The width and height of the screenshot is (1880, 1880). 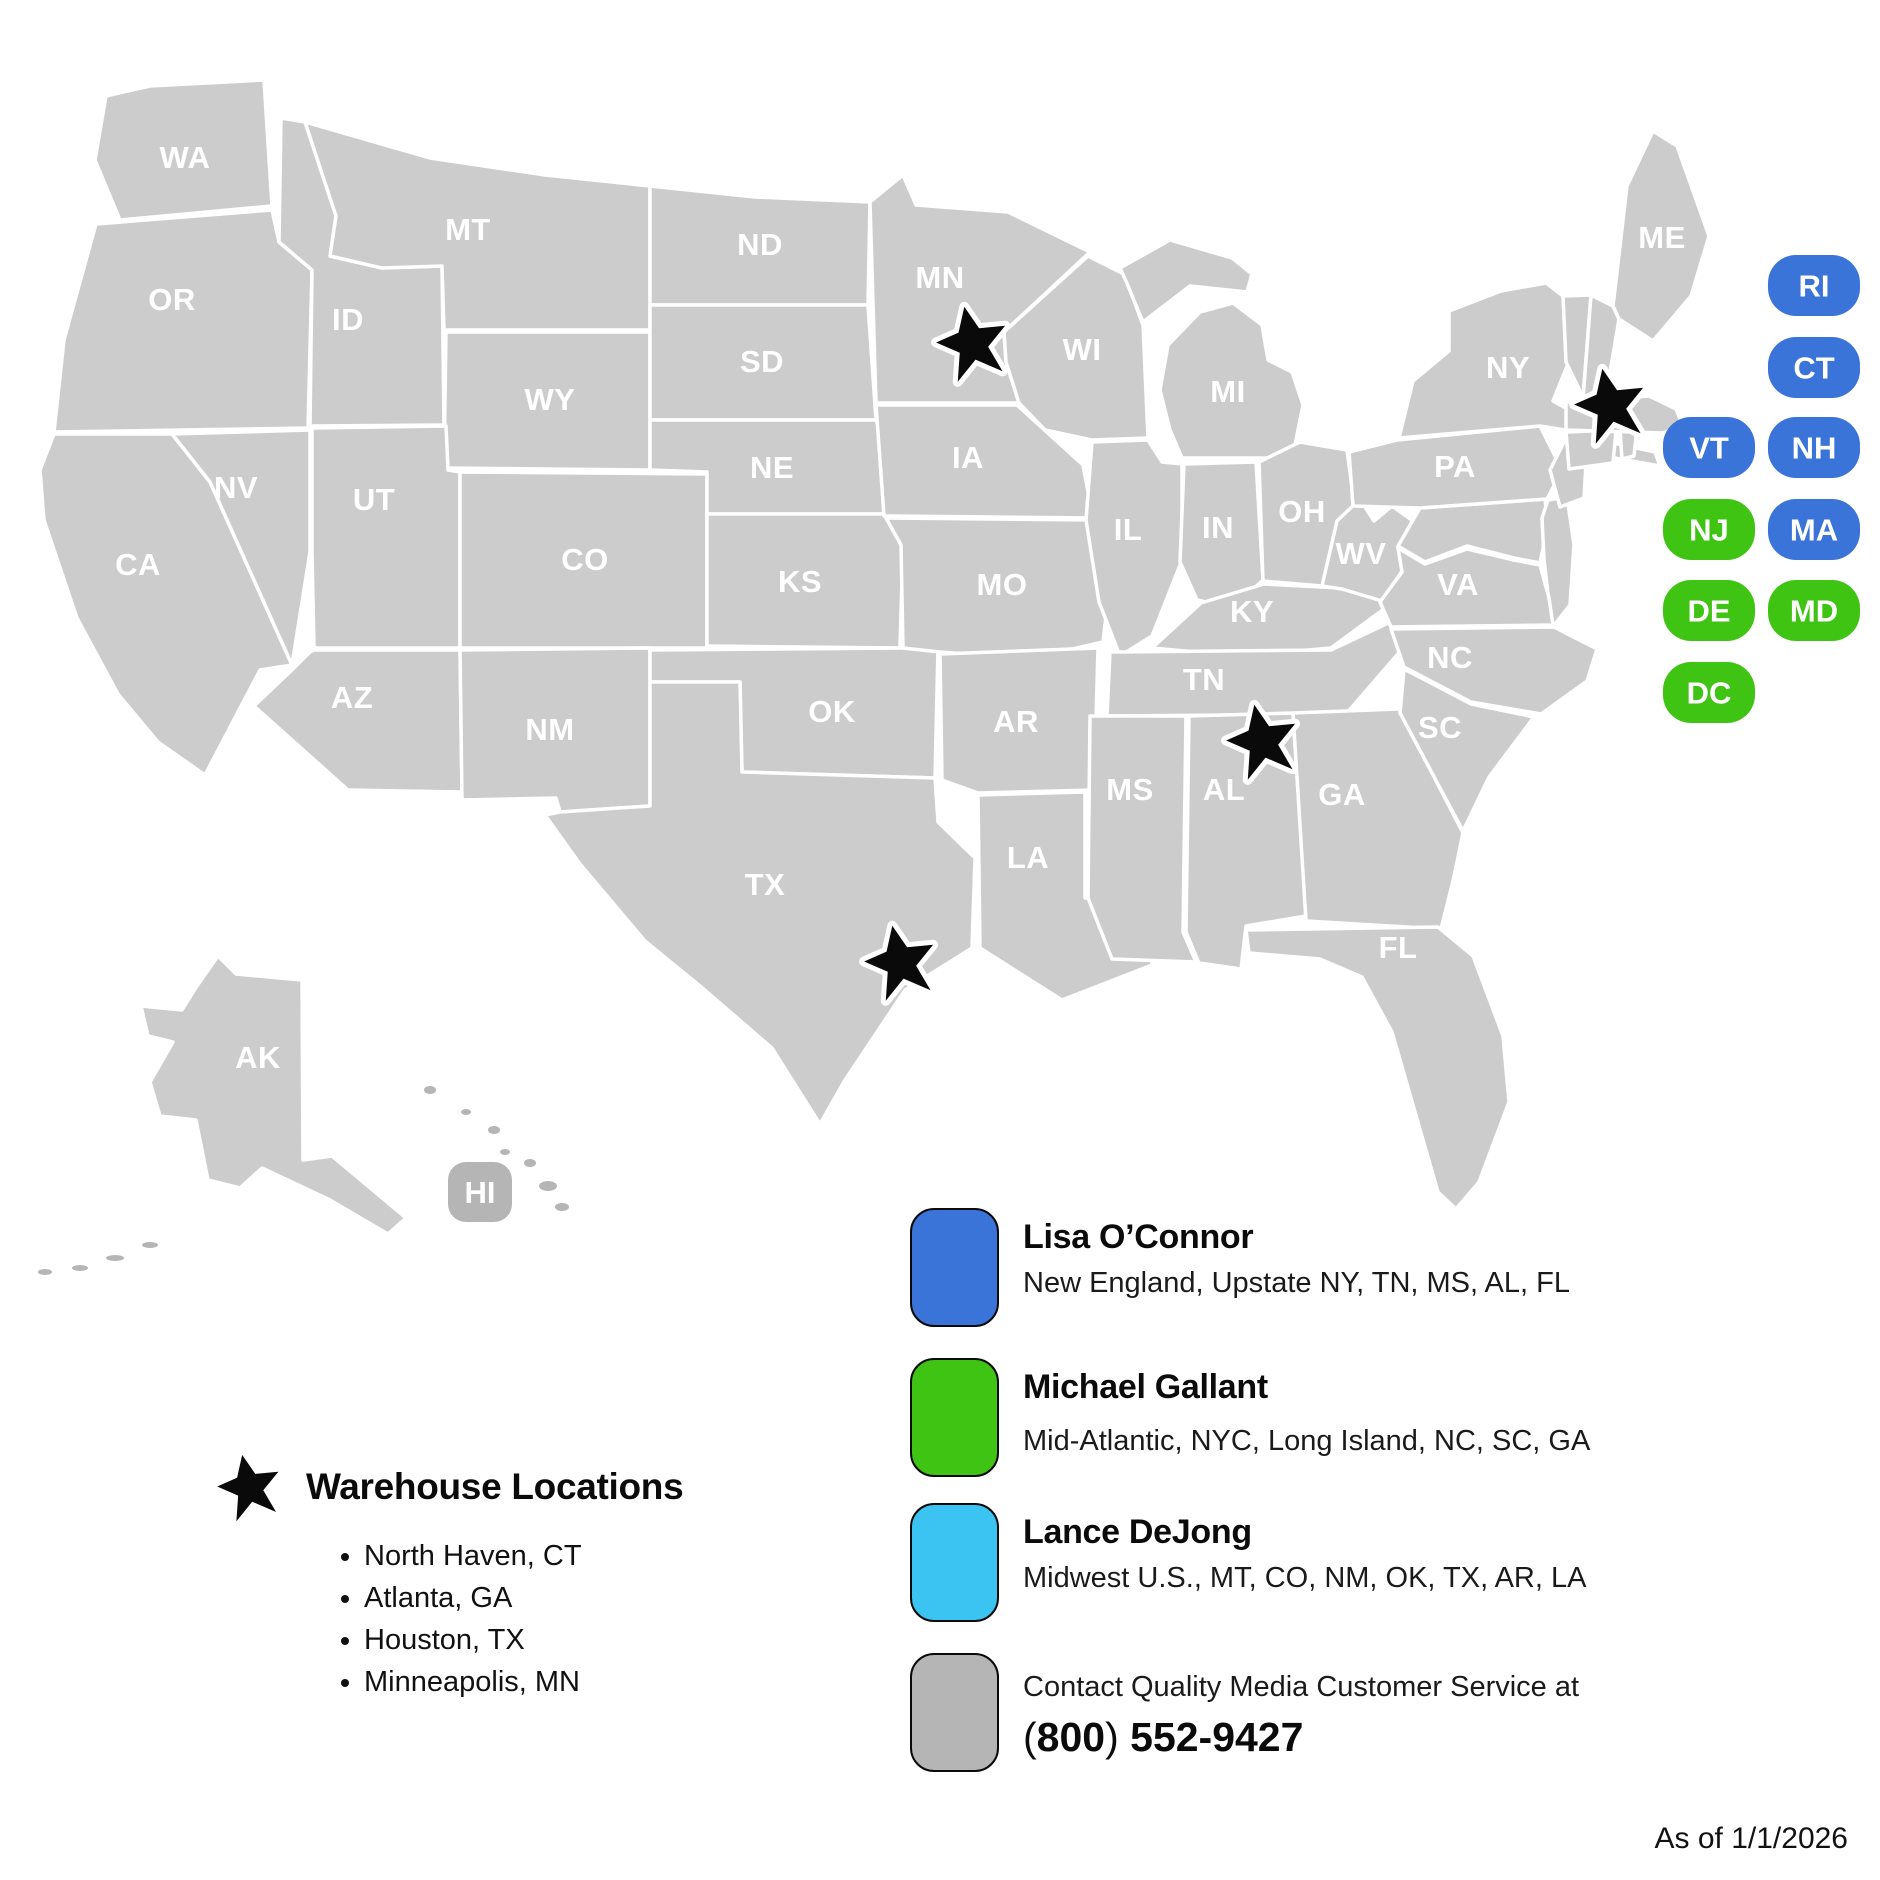 I want to click on state-label-wy: WY, so click(x=550, y=399).